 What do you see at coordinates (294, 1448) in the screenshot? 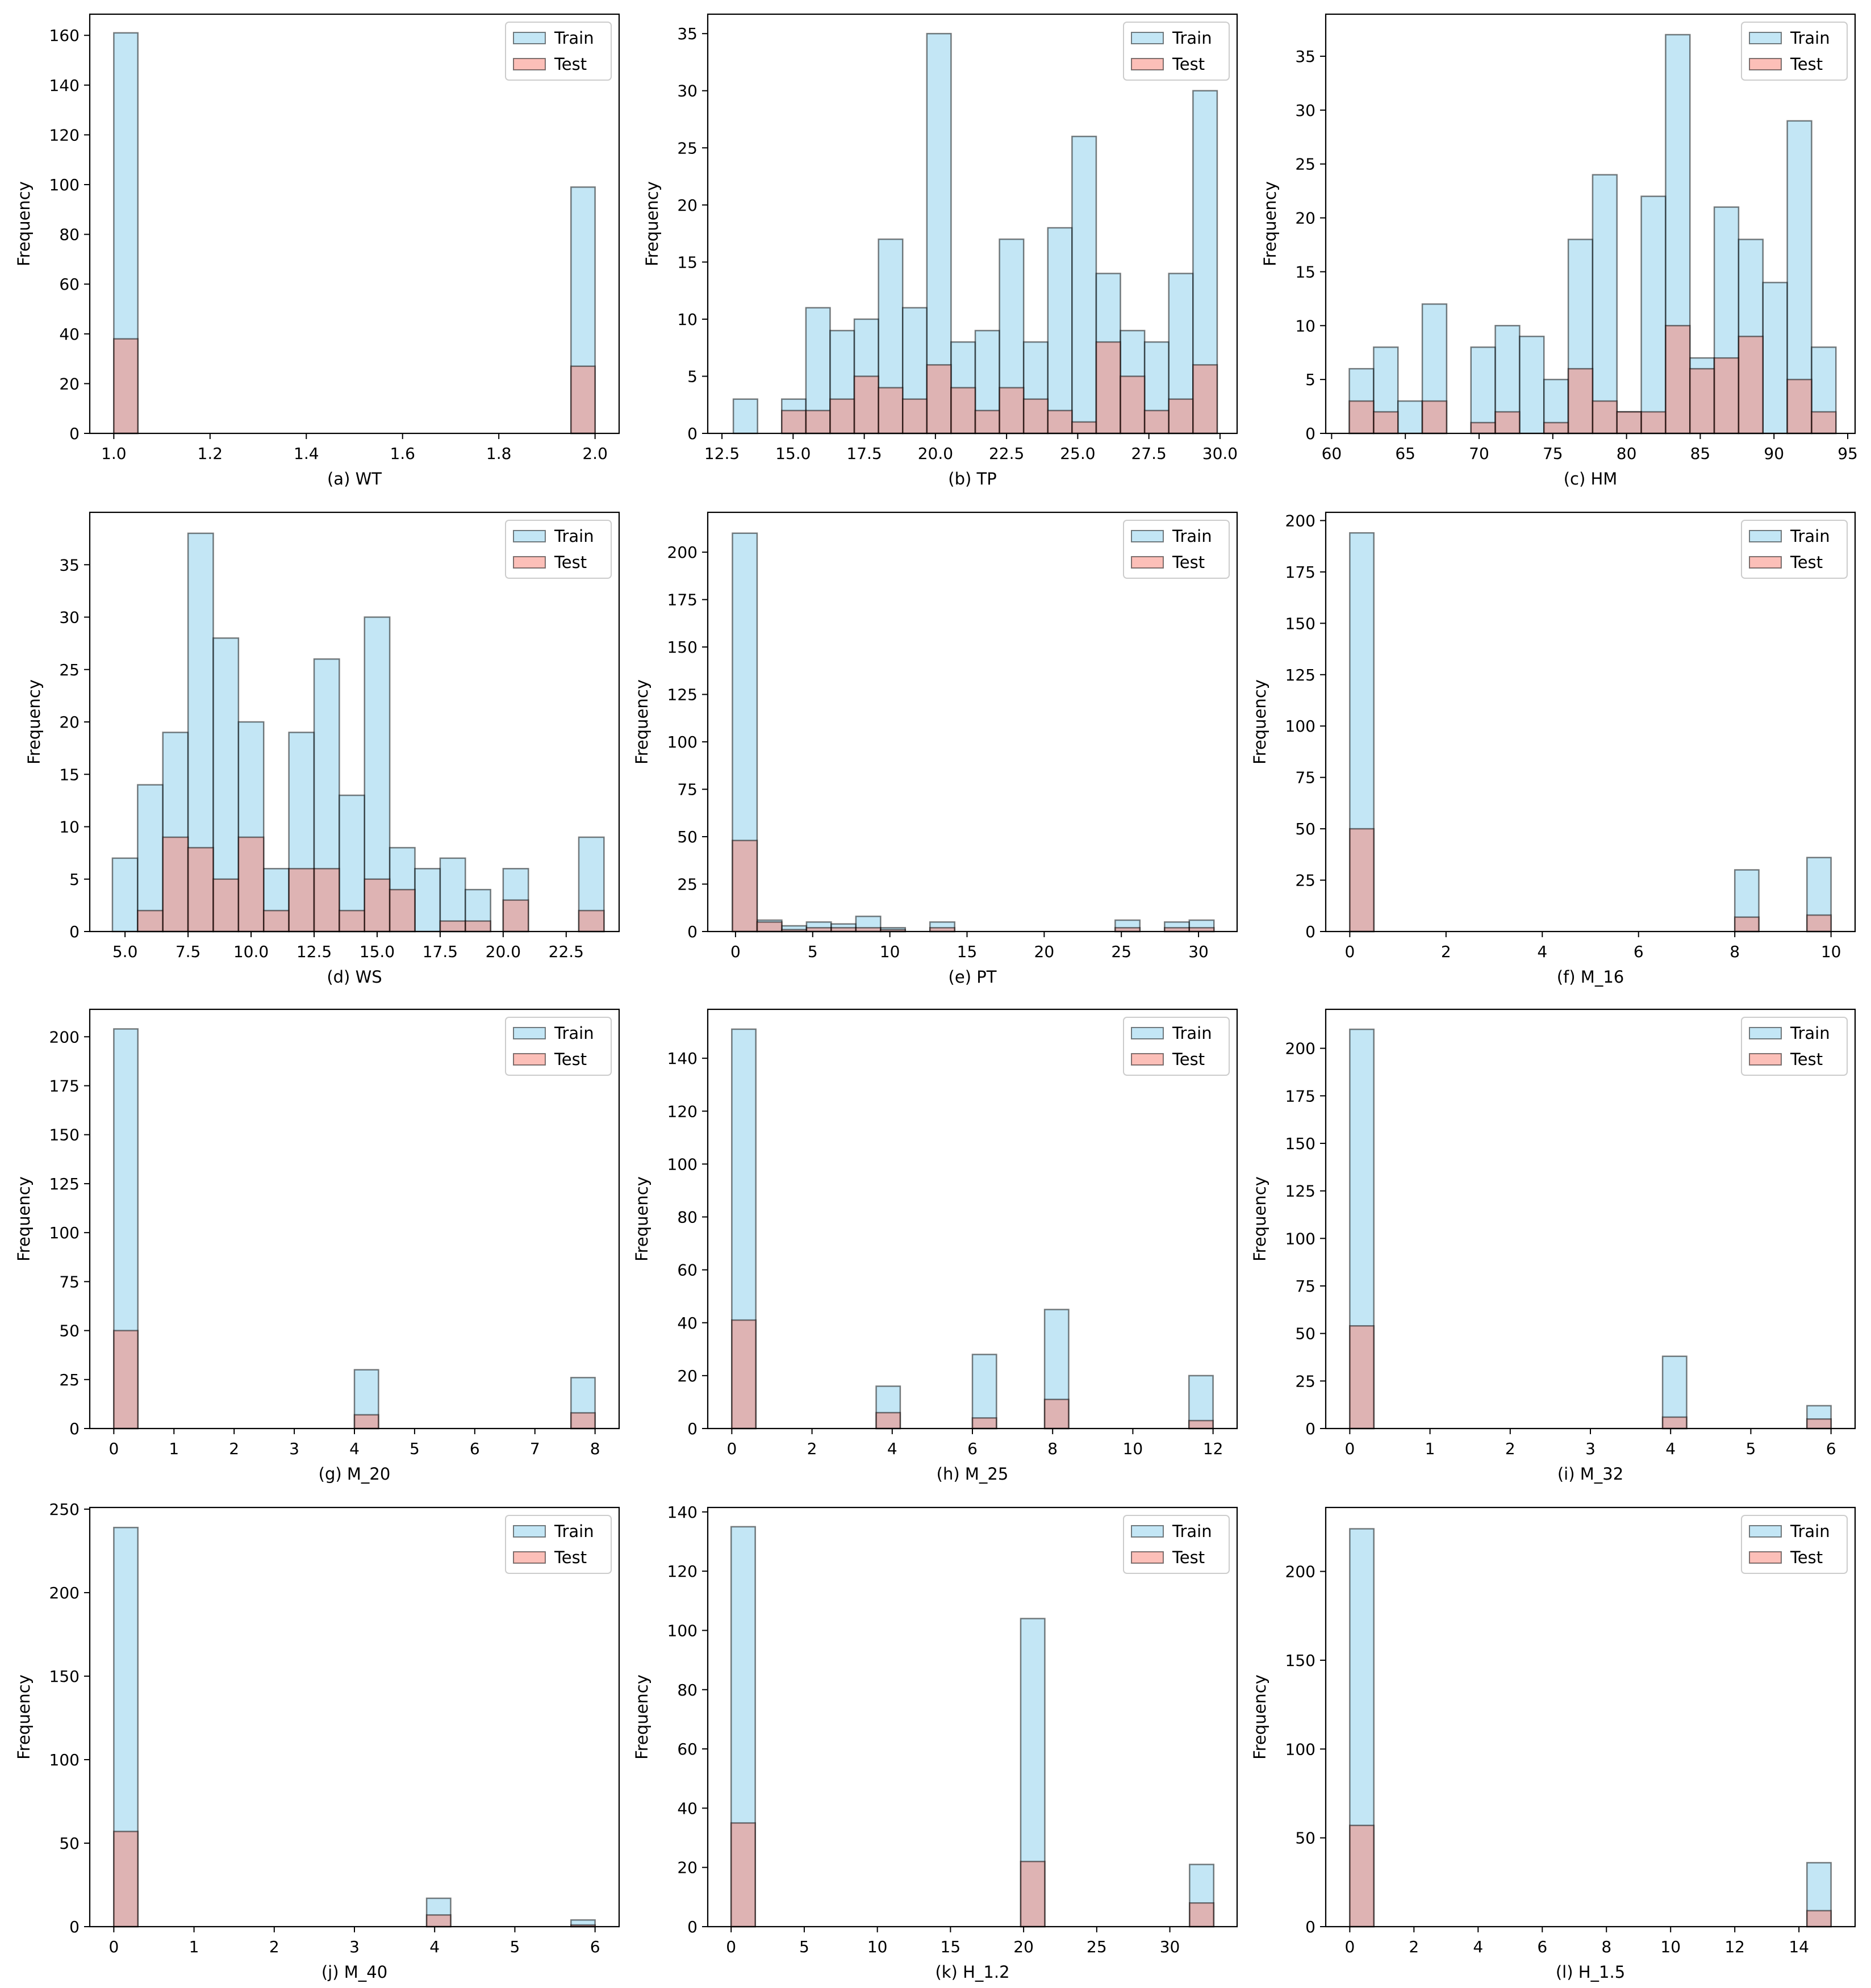
I see `x-tick-label: 3` at bounding box center [294, 1448].